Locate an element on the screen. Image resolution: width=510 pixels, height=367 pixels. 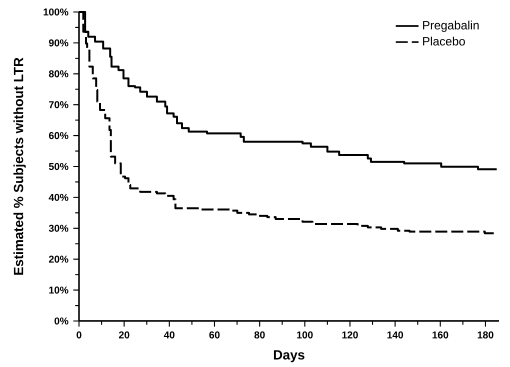
x-tick-label: 80 is located at coordinates (259, 334).